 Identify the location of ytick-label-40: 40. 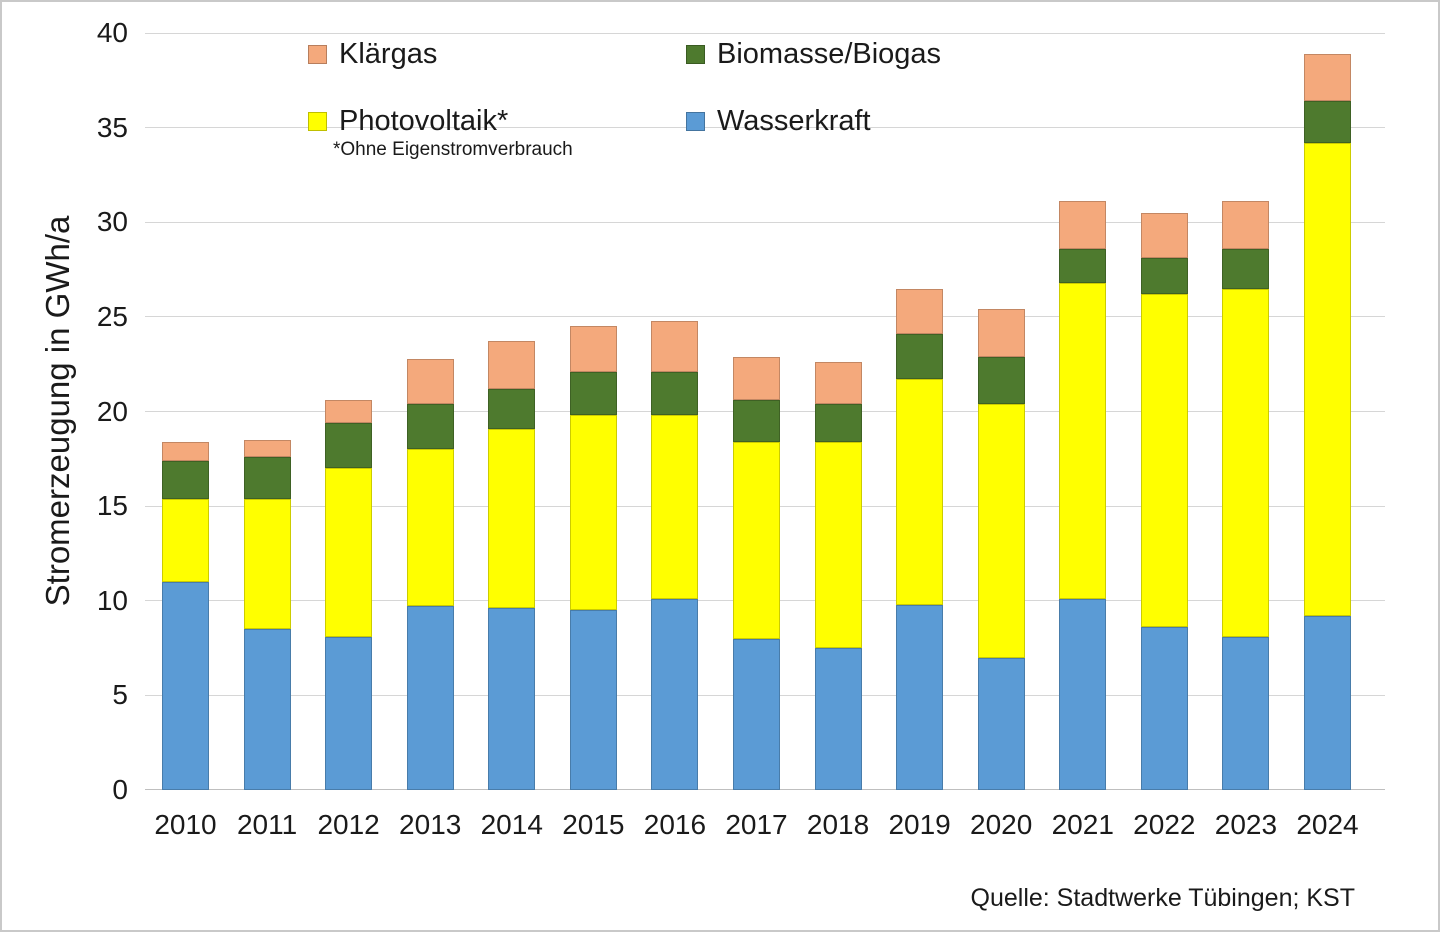
(112, 32).